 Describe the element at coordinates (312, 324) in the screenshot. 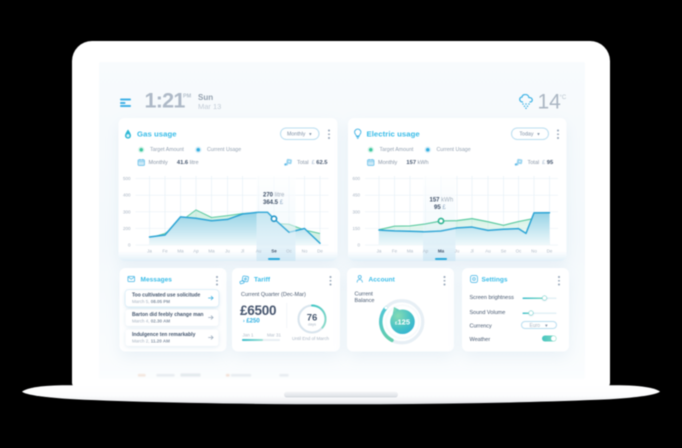

I see `svg-text: days` at that location.